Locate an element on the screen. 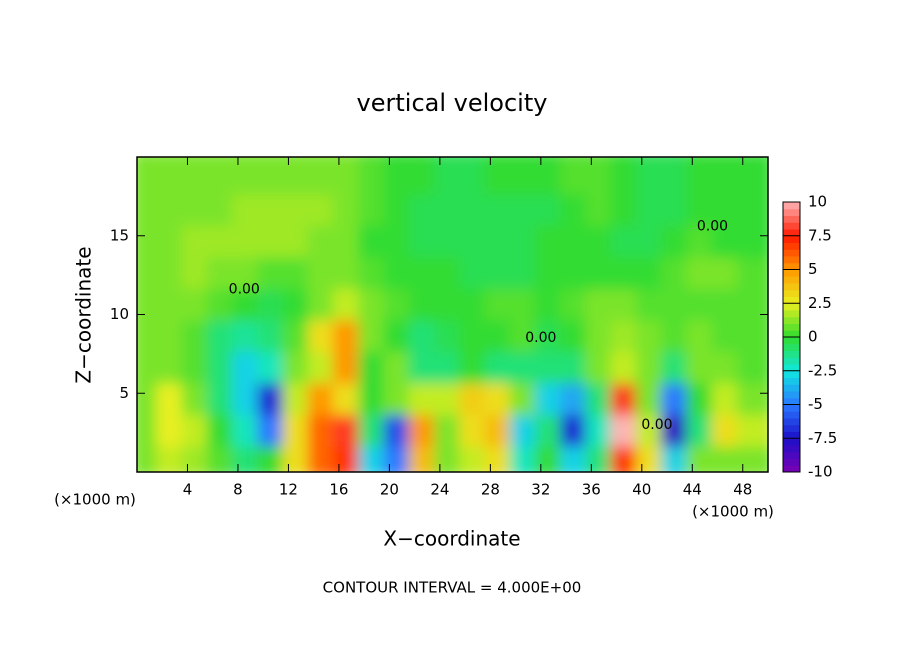 This screenshot has height=654, width=904. x-tick-label: 8 is located at coordinates (238, 490).